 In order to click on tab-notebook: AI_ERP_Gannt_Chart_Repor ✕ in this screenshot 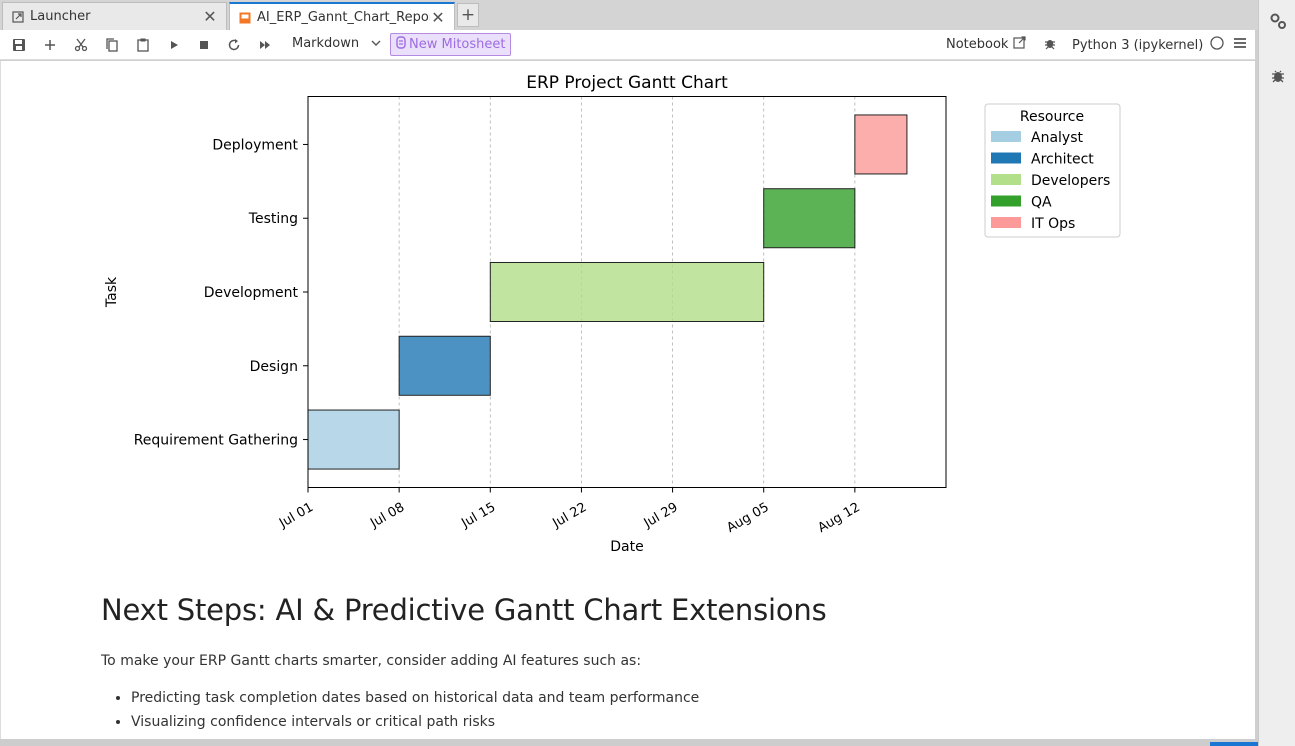, I will do `click(342, 16)`.